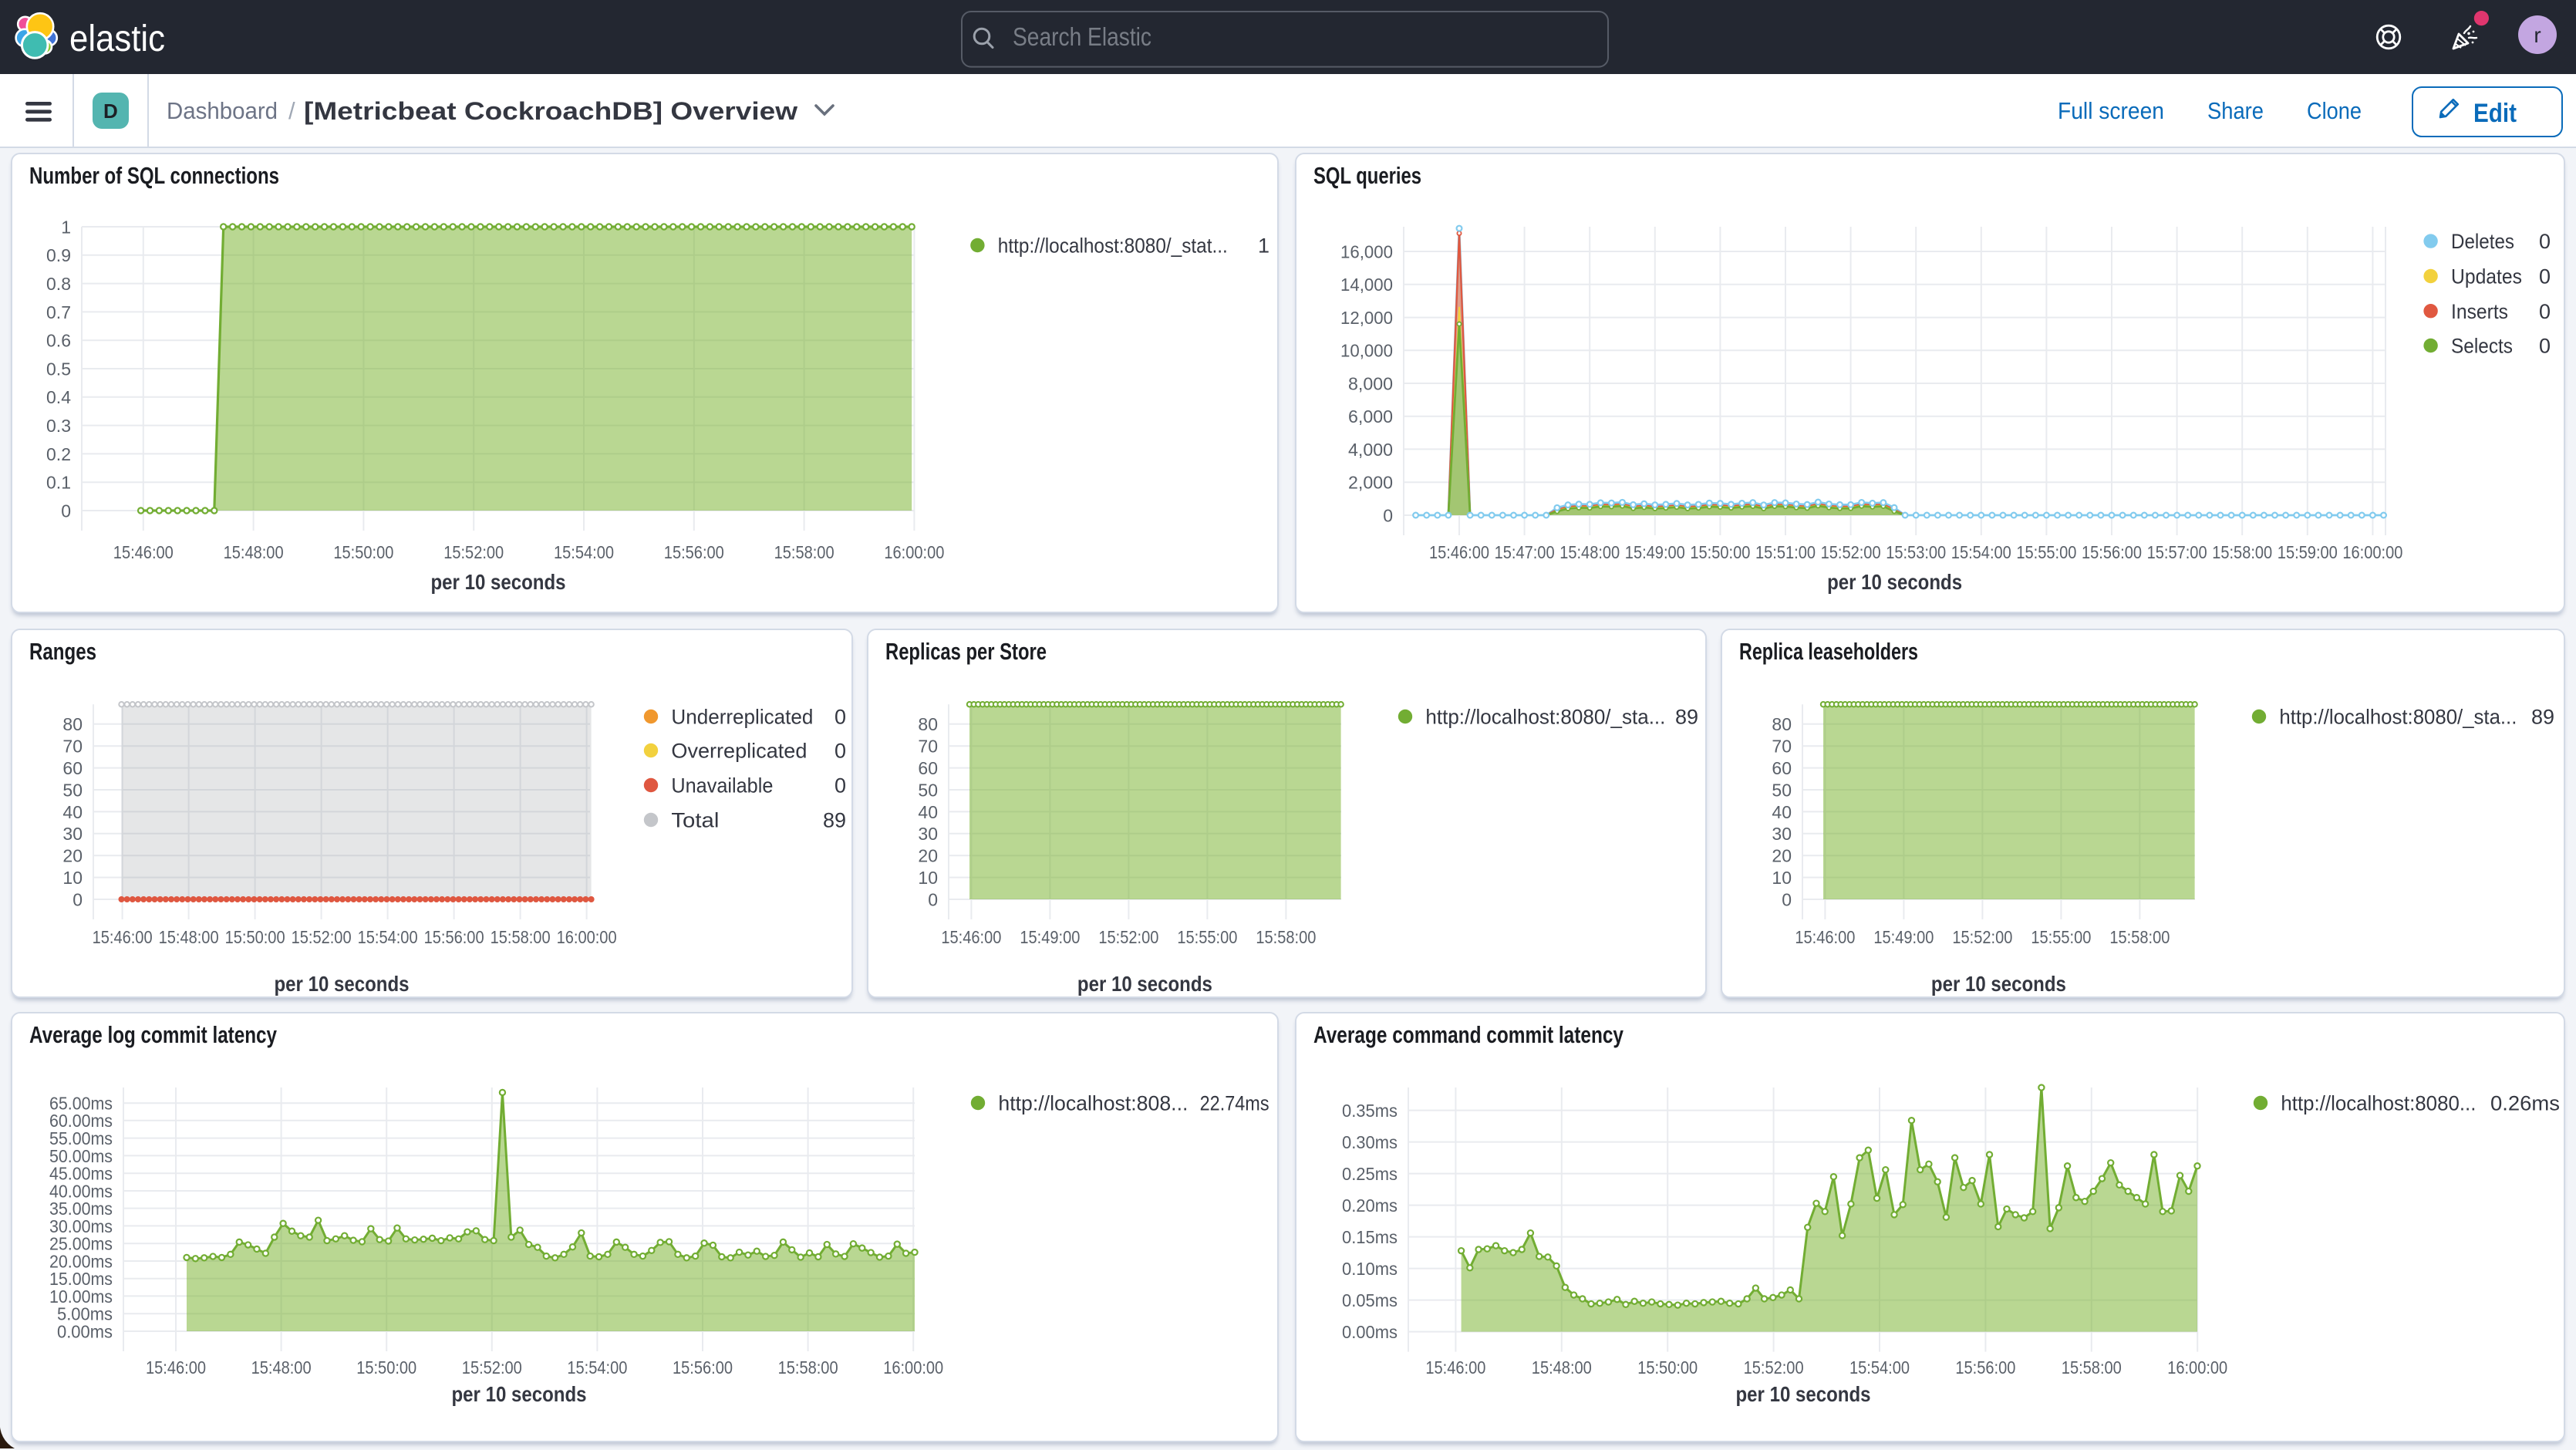 This screenshot has width=2576, height=1450. I want to click on svg-text: Replicas per Store, so click(966, 651).